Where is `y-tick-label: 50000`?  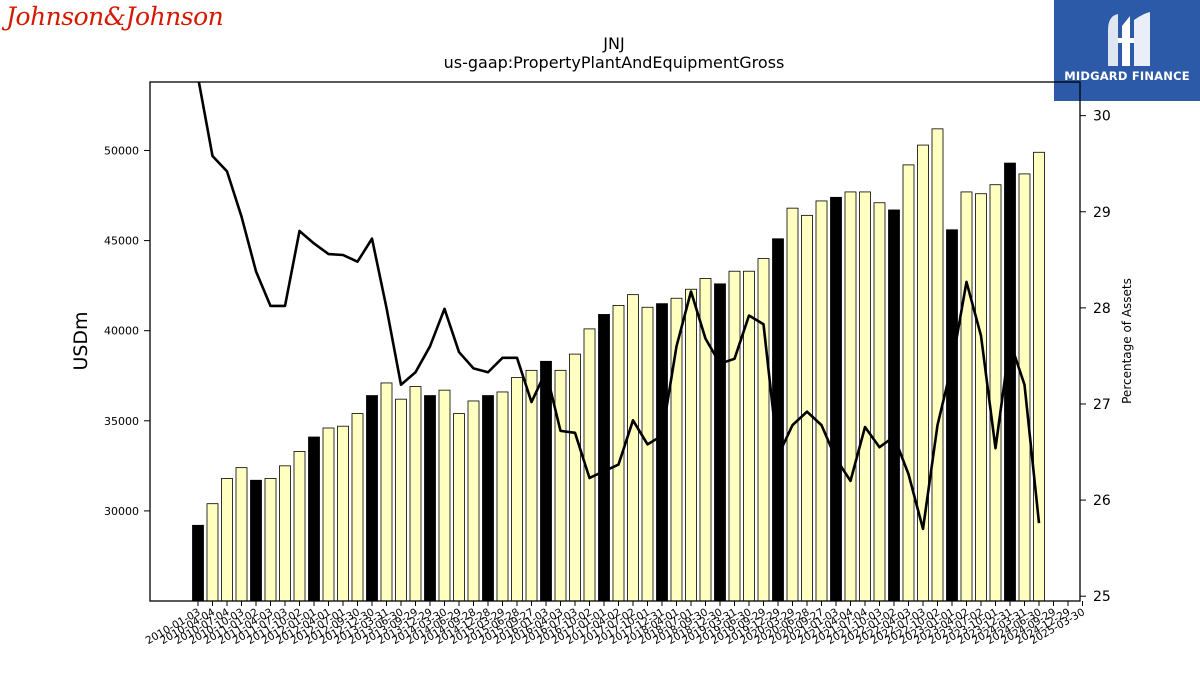 y-tick-label: 50000 is located at coordinates (121, 150).